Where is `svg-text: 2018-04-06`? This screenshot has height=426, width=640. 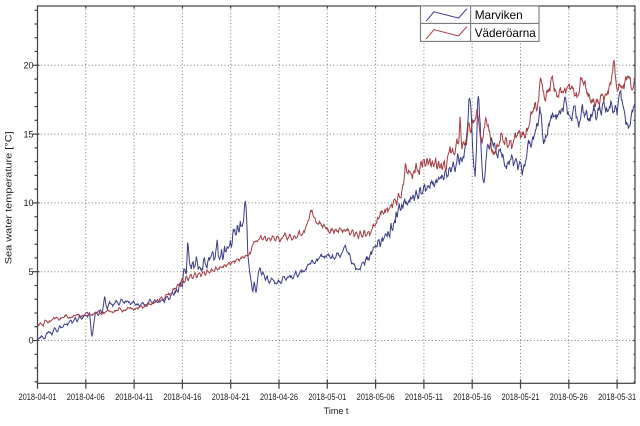
svg-text: 2018-04-06 is located at coordinates (86, 397).